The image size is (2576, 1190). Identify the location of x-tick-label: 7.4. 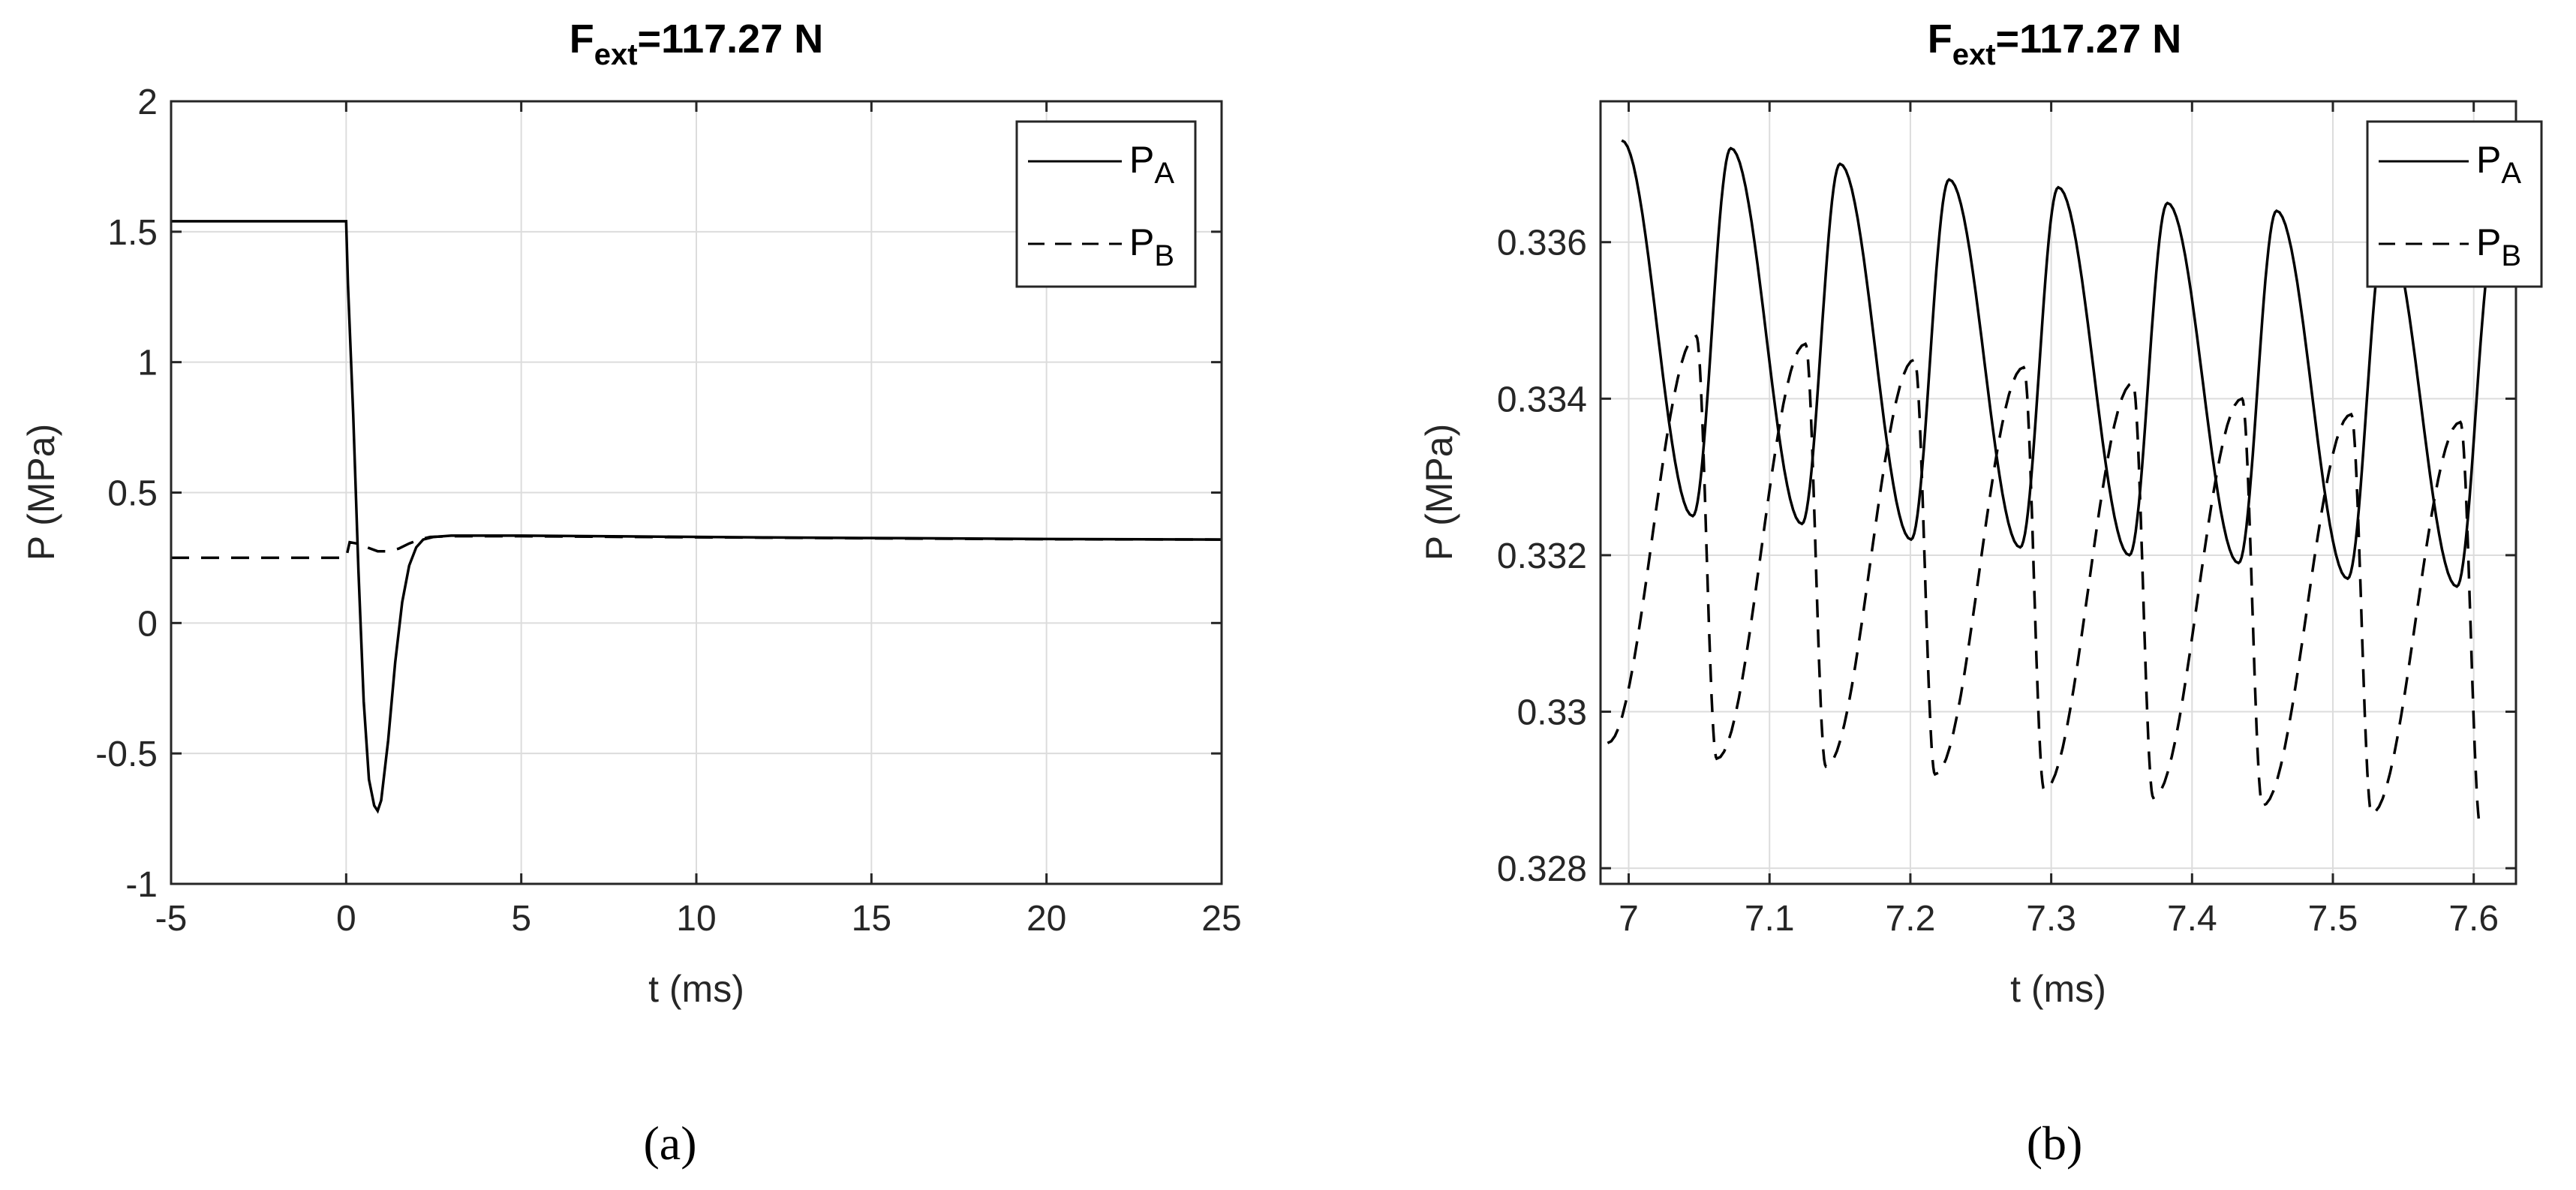
(2192, 919).